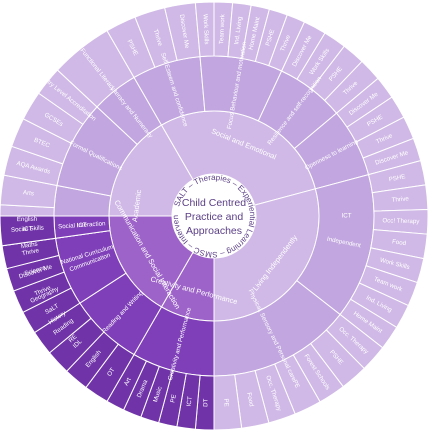 This screenshot has height=432, width=428. I want to click on leaf-label-1-1-2: Ind. Living, so click(238, 30).